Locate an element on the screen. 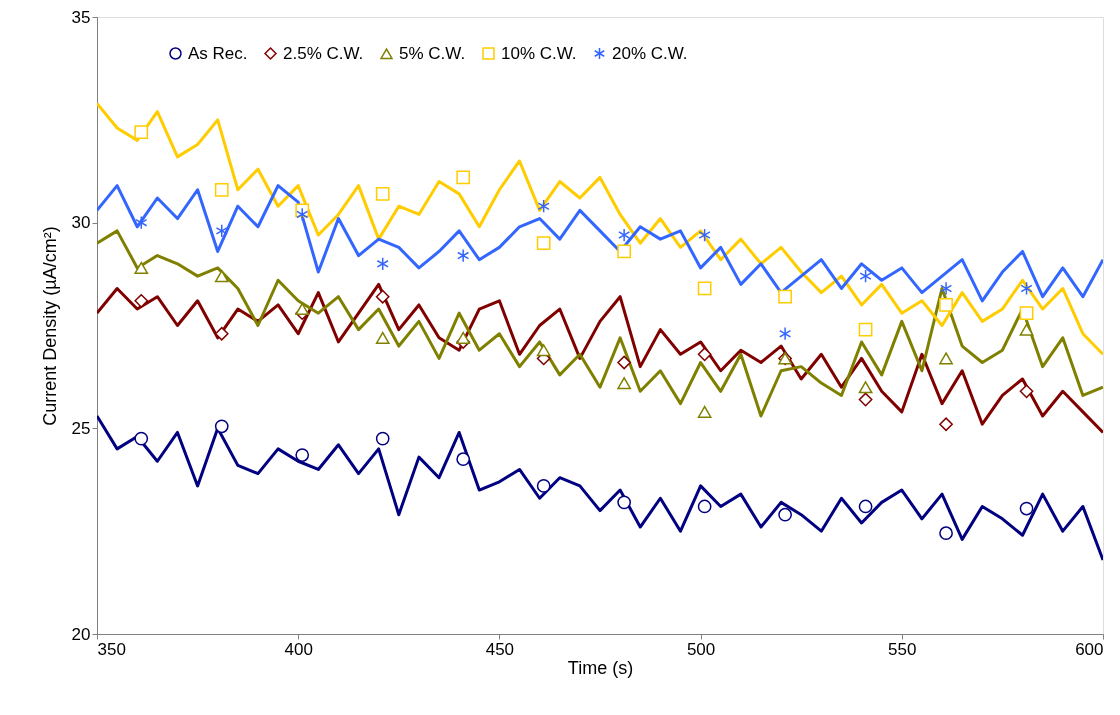 The image size is (1120, 715). y-tick-label: 35 is located at coordinates (81, 17).